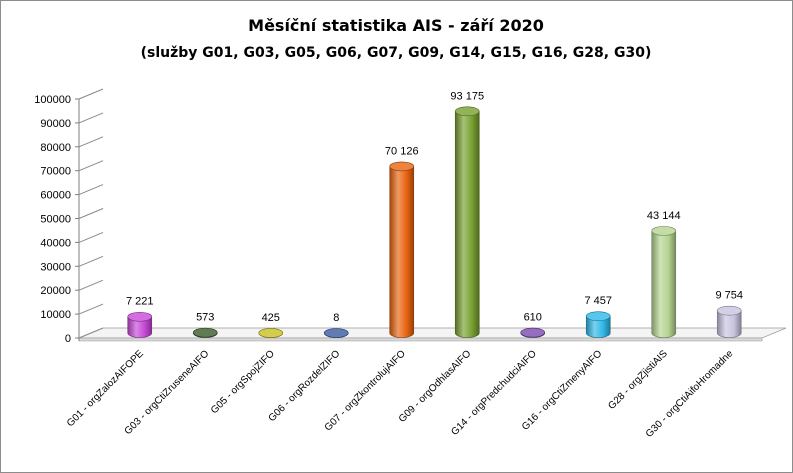 The height and width of the screenshot is (473, 793). I want to click on y-tick-label: 50000, so click(55, 220).